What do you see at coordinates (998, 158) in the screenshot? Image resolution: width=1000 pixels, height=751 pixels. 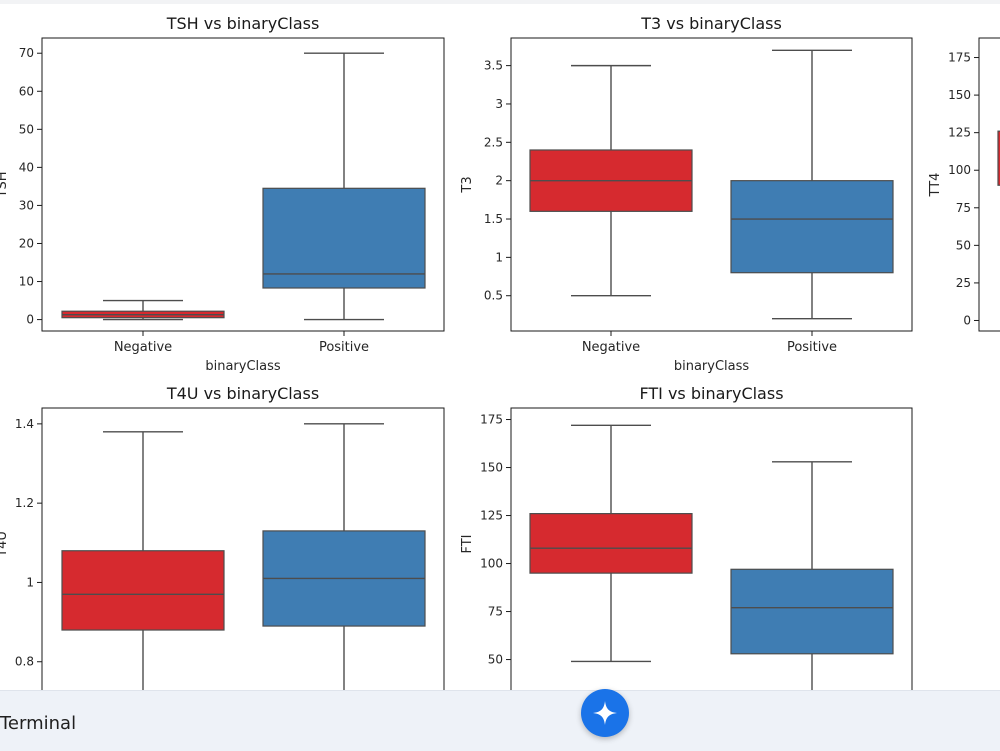 I see `box-partial` at bounding box center [998, 158].